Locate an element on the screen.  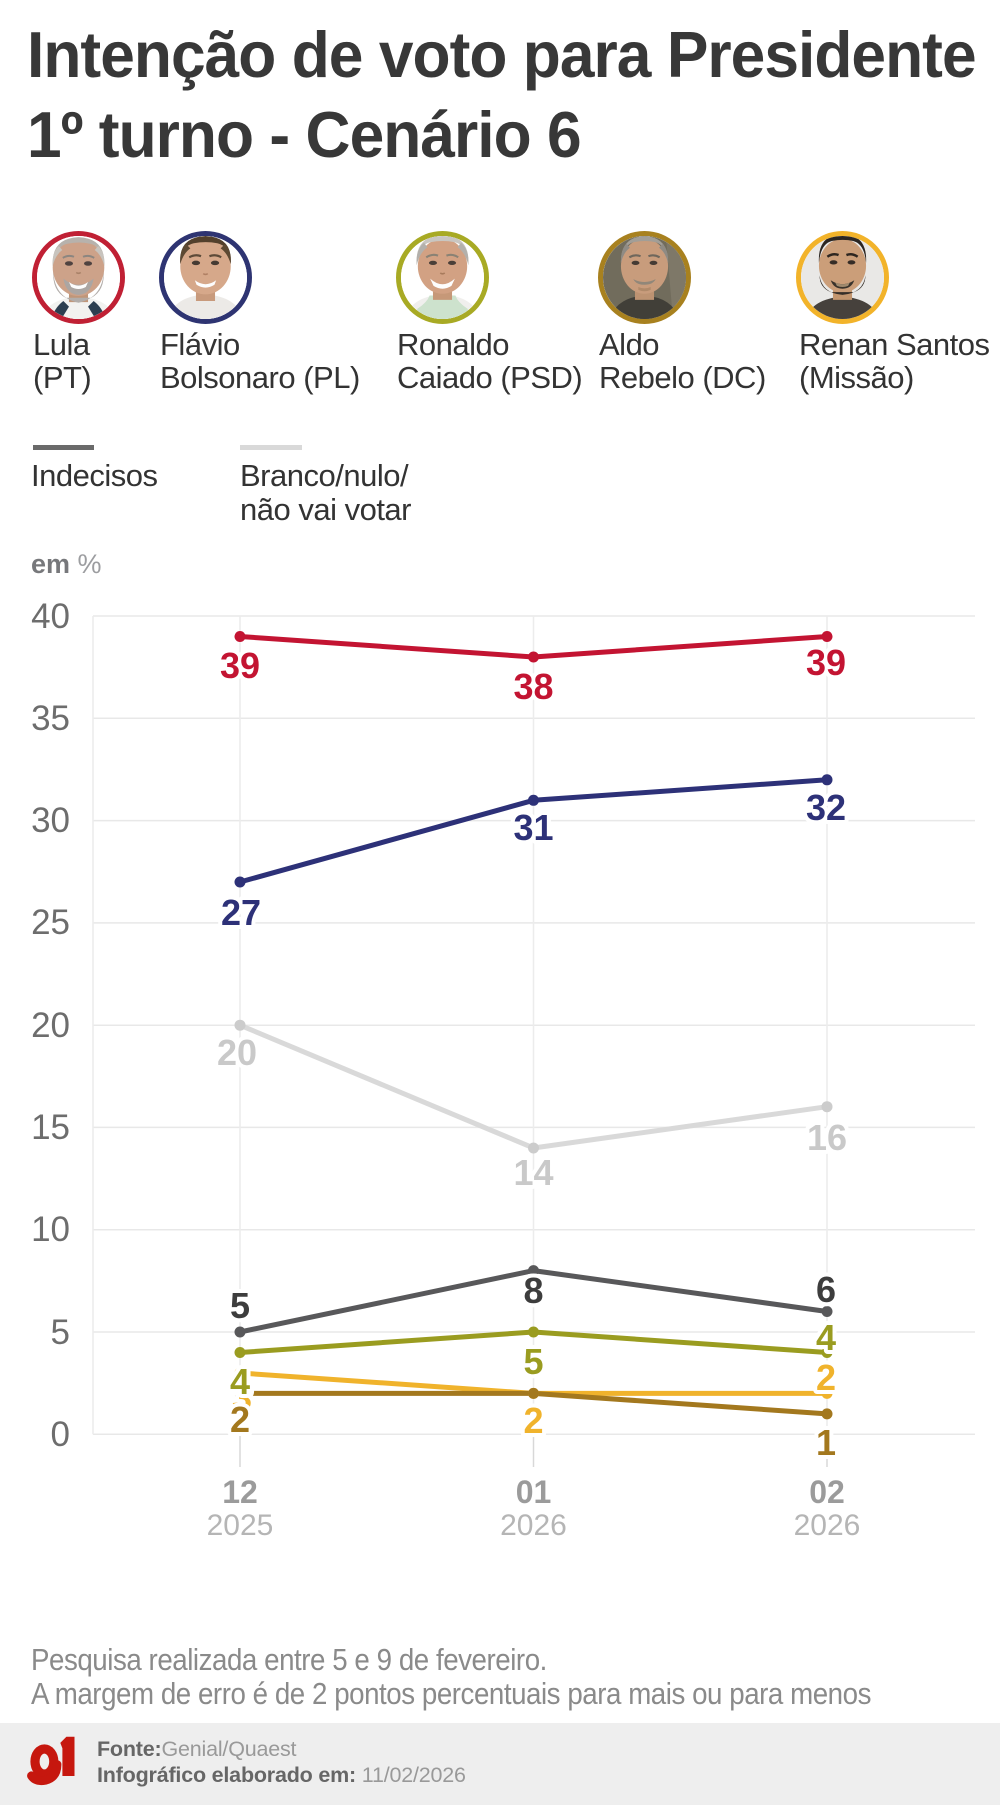
svg-text: 14 is located at coordinates (533, 1172).